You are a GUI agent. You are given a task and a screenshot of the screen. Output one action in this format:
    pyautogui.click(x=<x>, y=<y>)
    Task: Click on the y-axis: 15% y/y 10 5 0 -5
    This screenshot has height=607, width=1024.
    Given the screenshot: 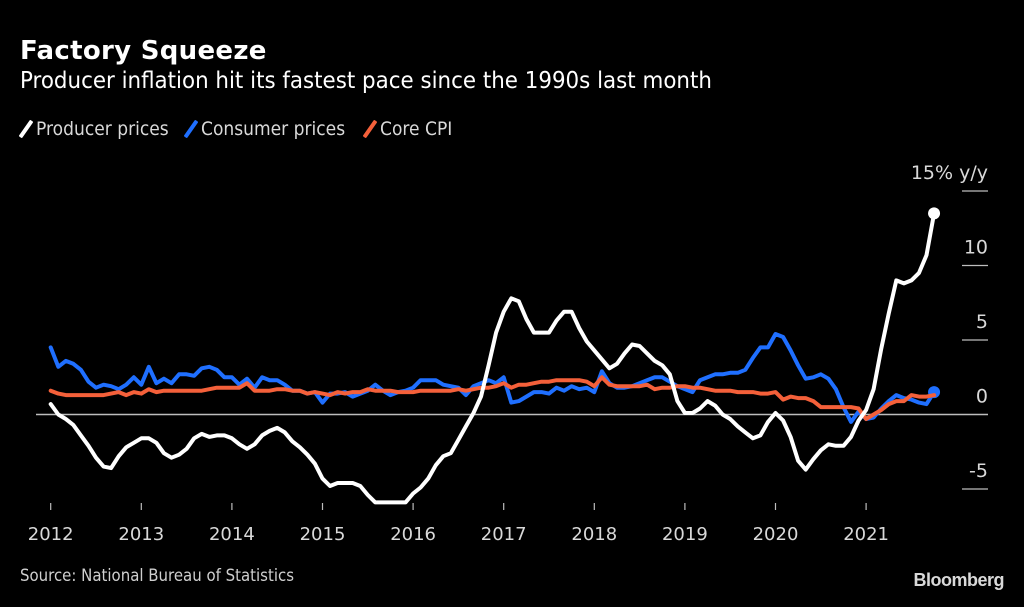 What is the action you would take?
    pyautogui.click(x=949, y=326)
    